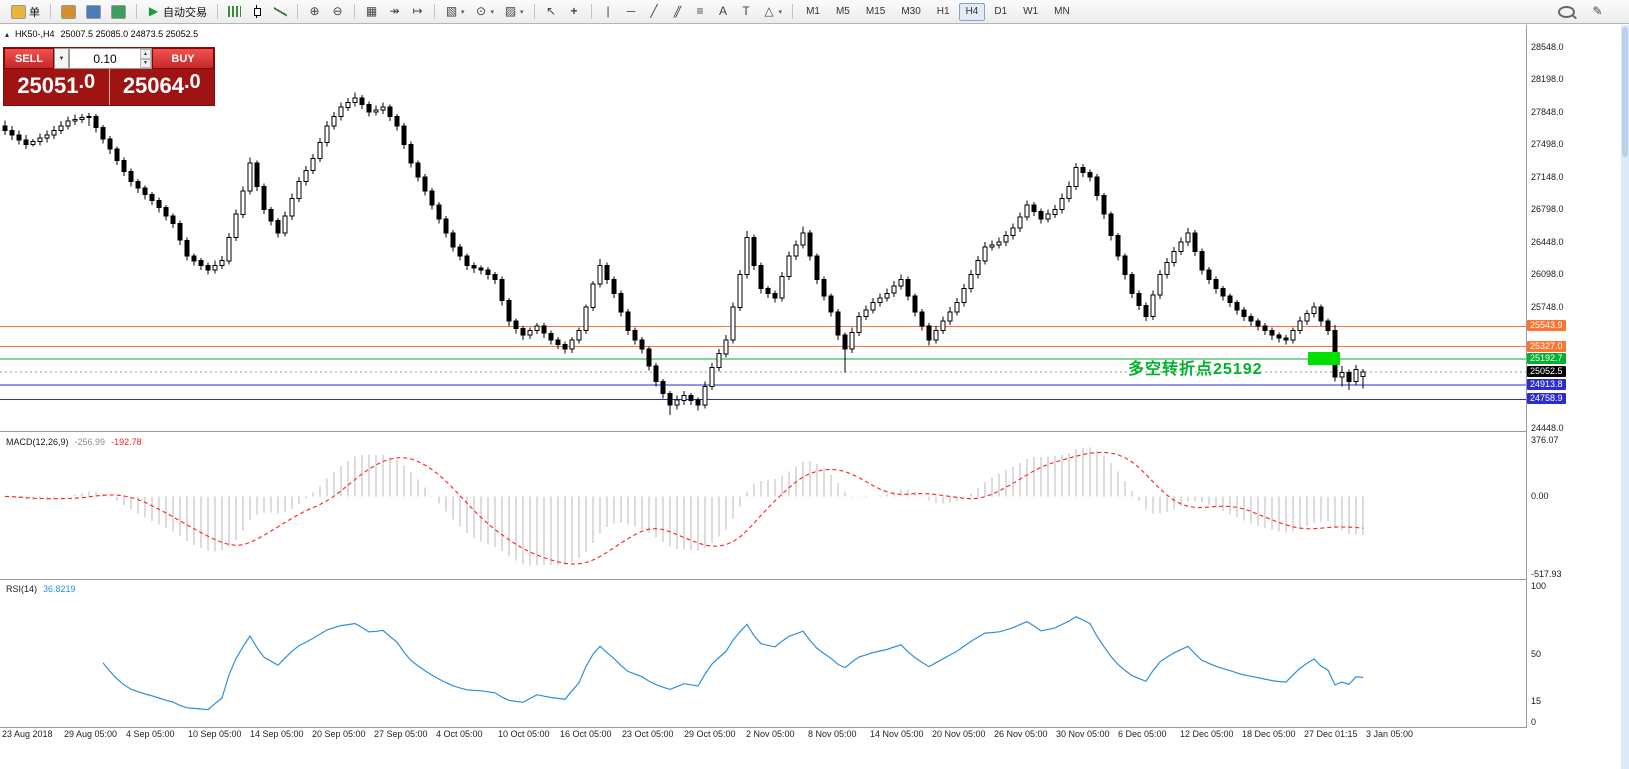  What do you see at coordinates (1625, 397) in the screenshot?
I see `vertical-scrollbar` at bounding box center [1625, 397].